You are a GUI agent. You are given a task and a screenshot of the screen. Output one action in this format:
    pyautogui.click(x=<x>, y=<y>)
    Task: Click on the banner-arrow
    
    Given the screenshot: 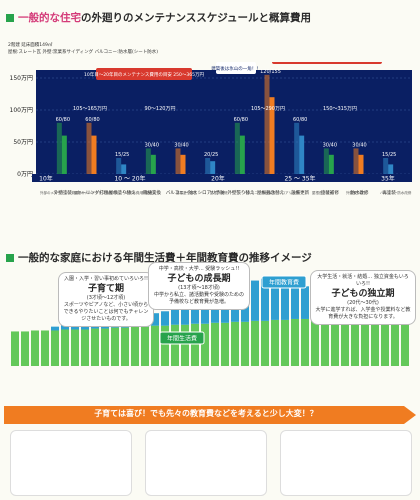 What is the action you would take?
    pyautogui.click(x=210, y=415)
    